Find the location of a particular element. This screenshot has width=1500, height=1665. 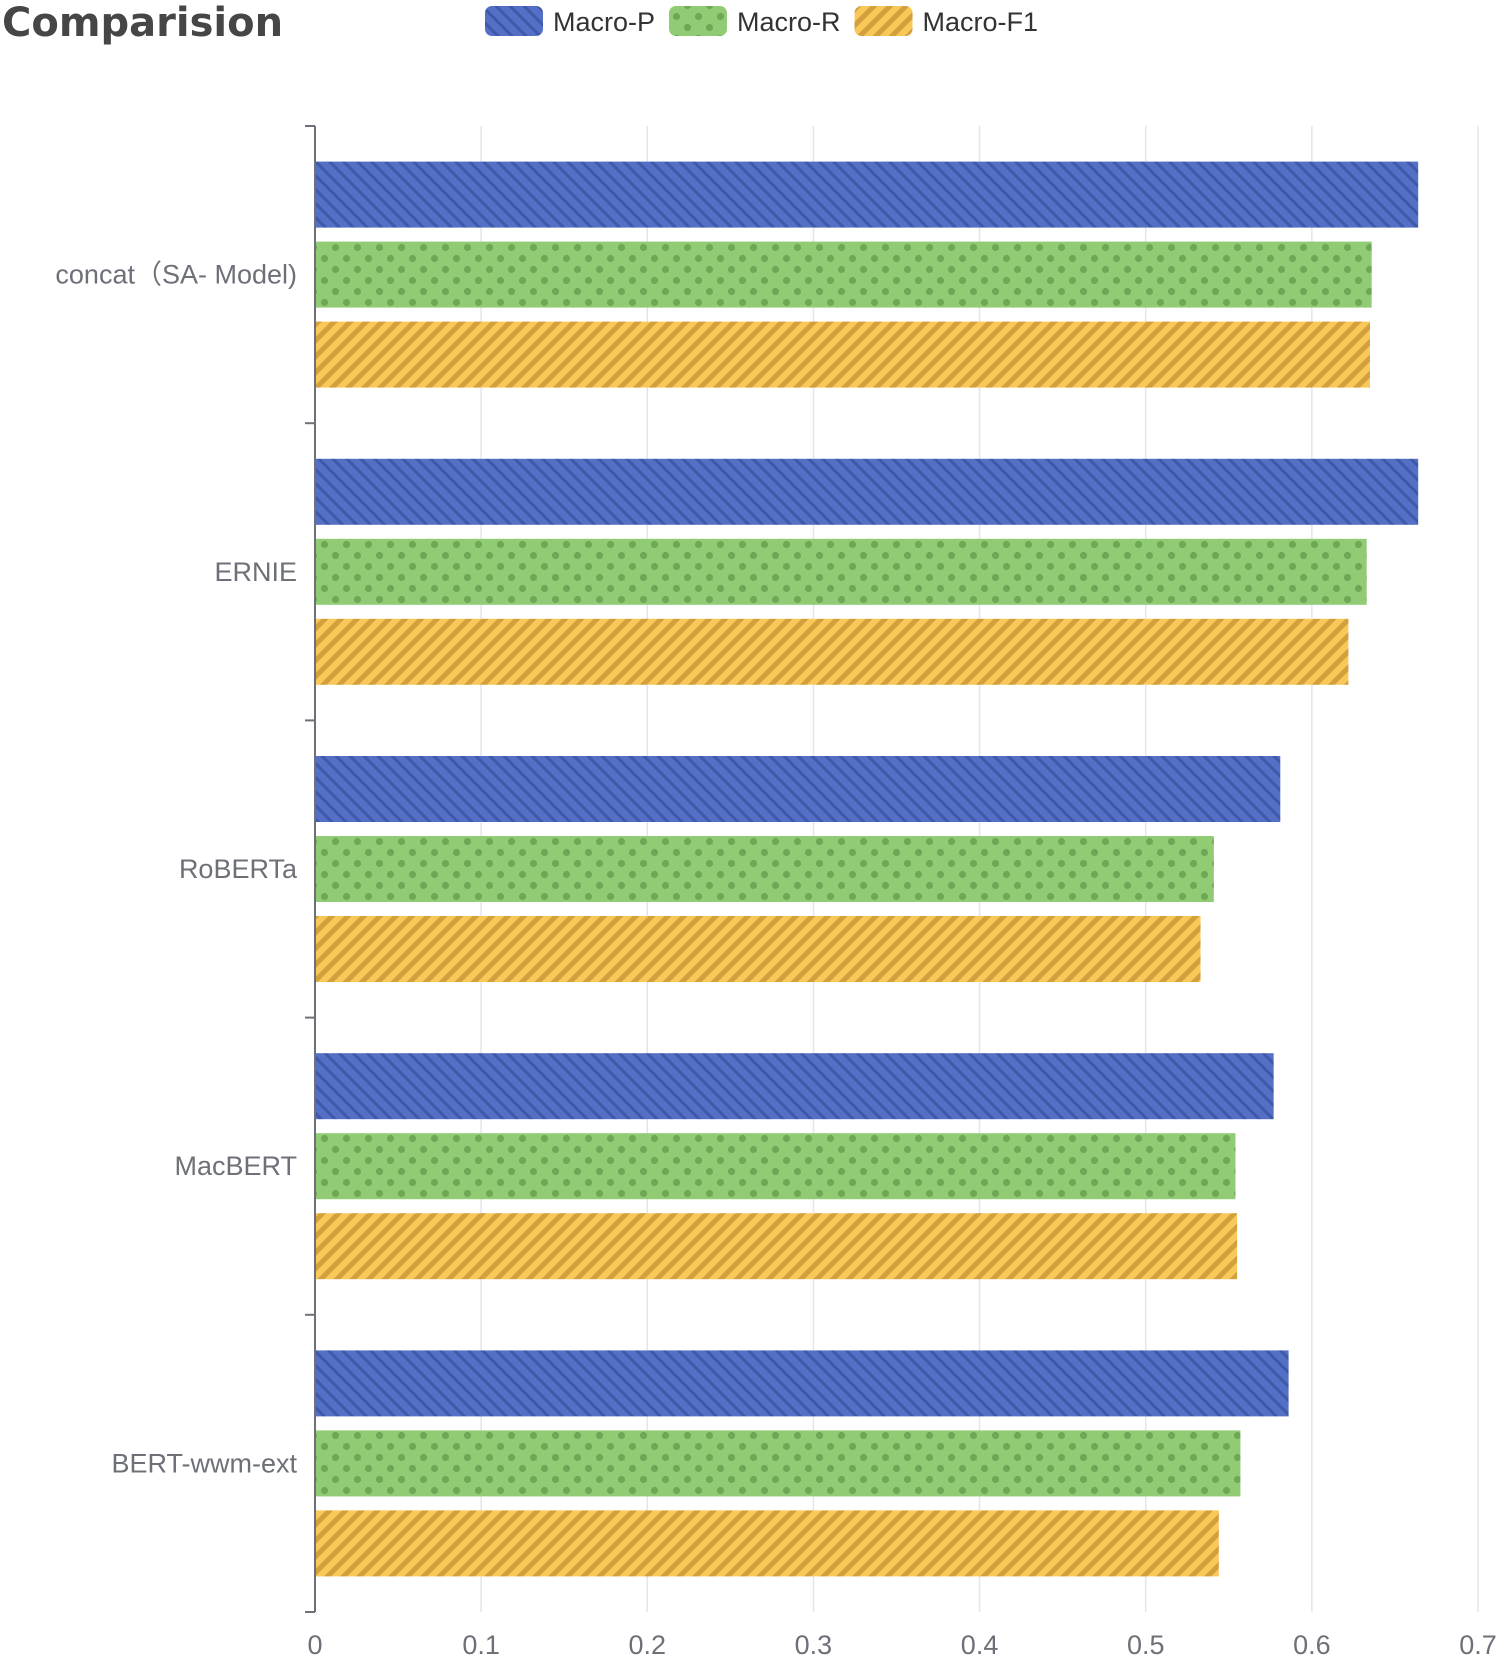

category-label: MacBERT is located at coordinates (235, 1166).